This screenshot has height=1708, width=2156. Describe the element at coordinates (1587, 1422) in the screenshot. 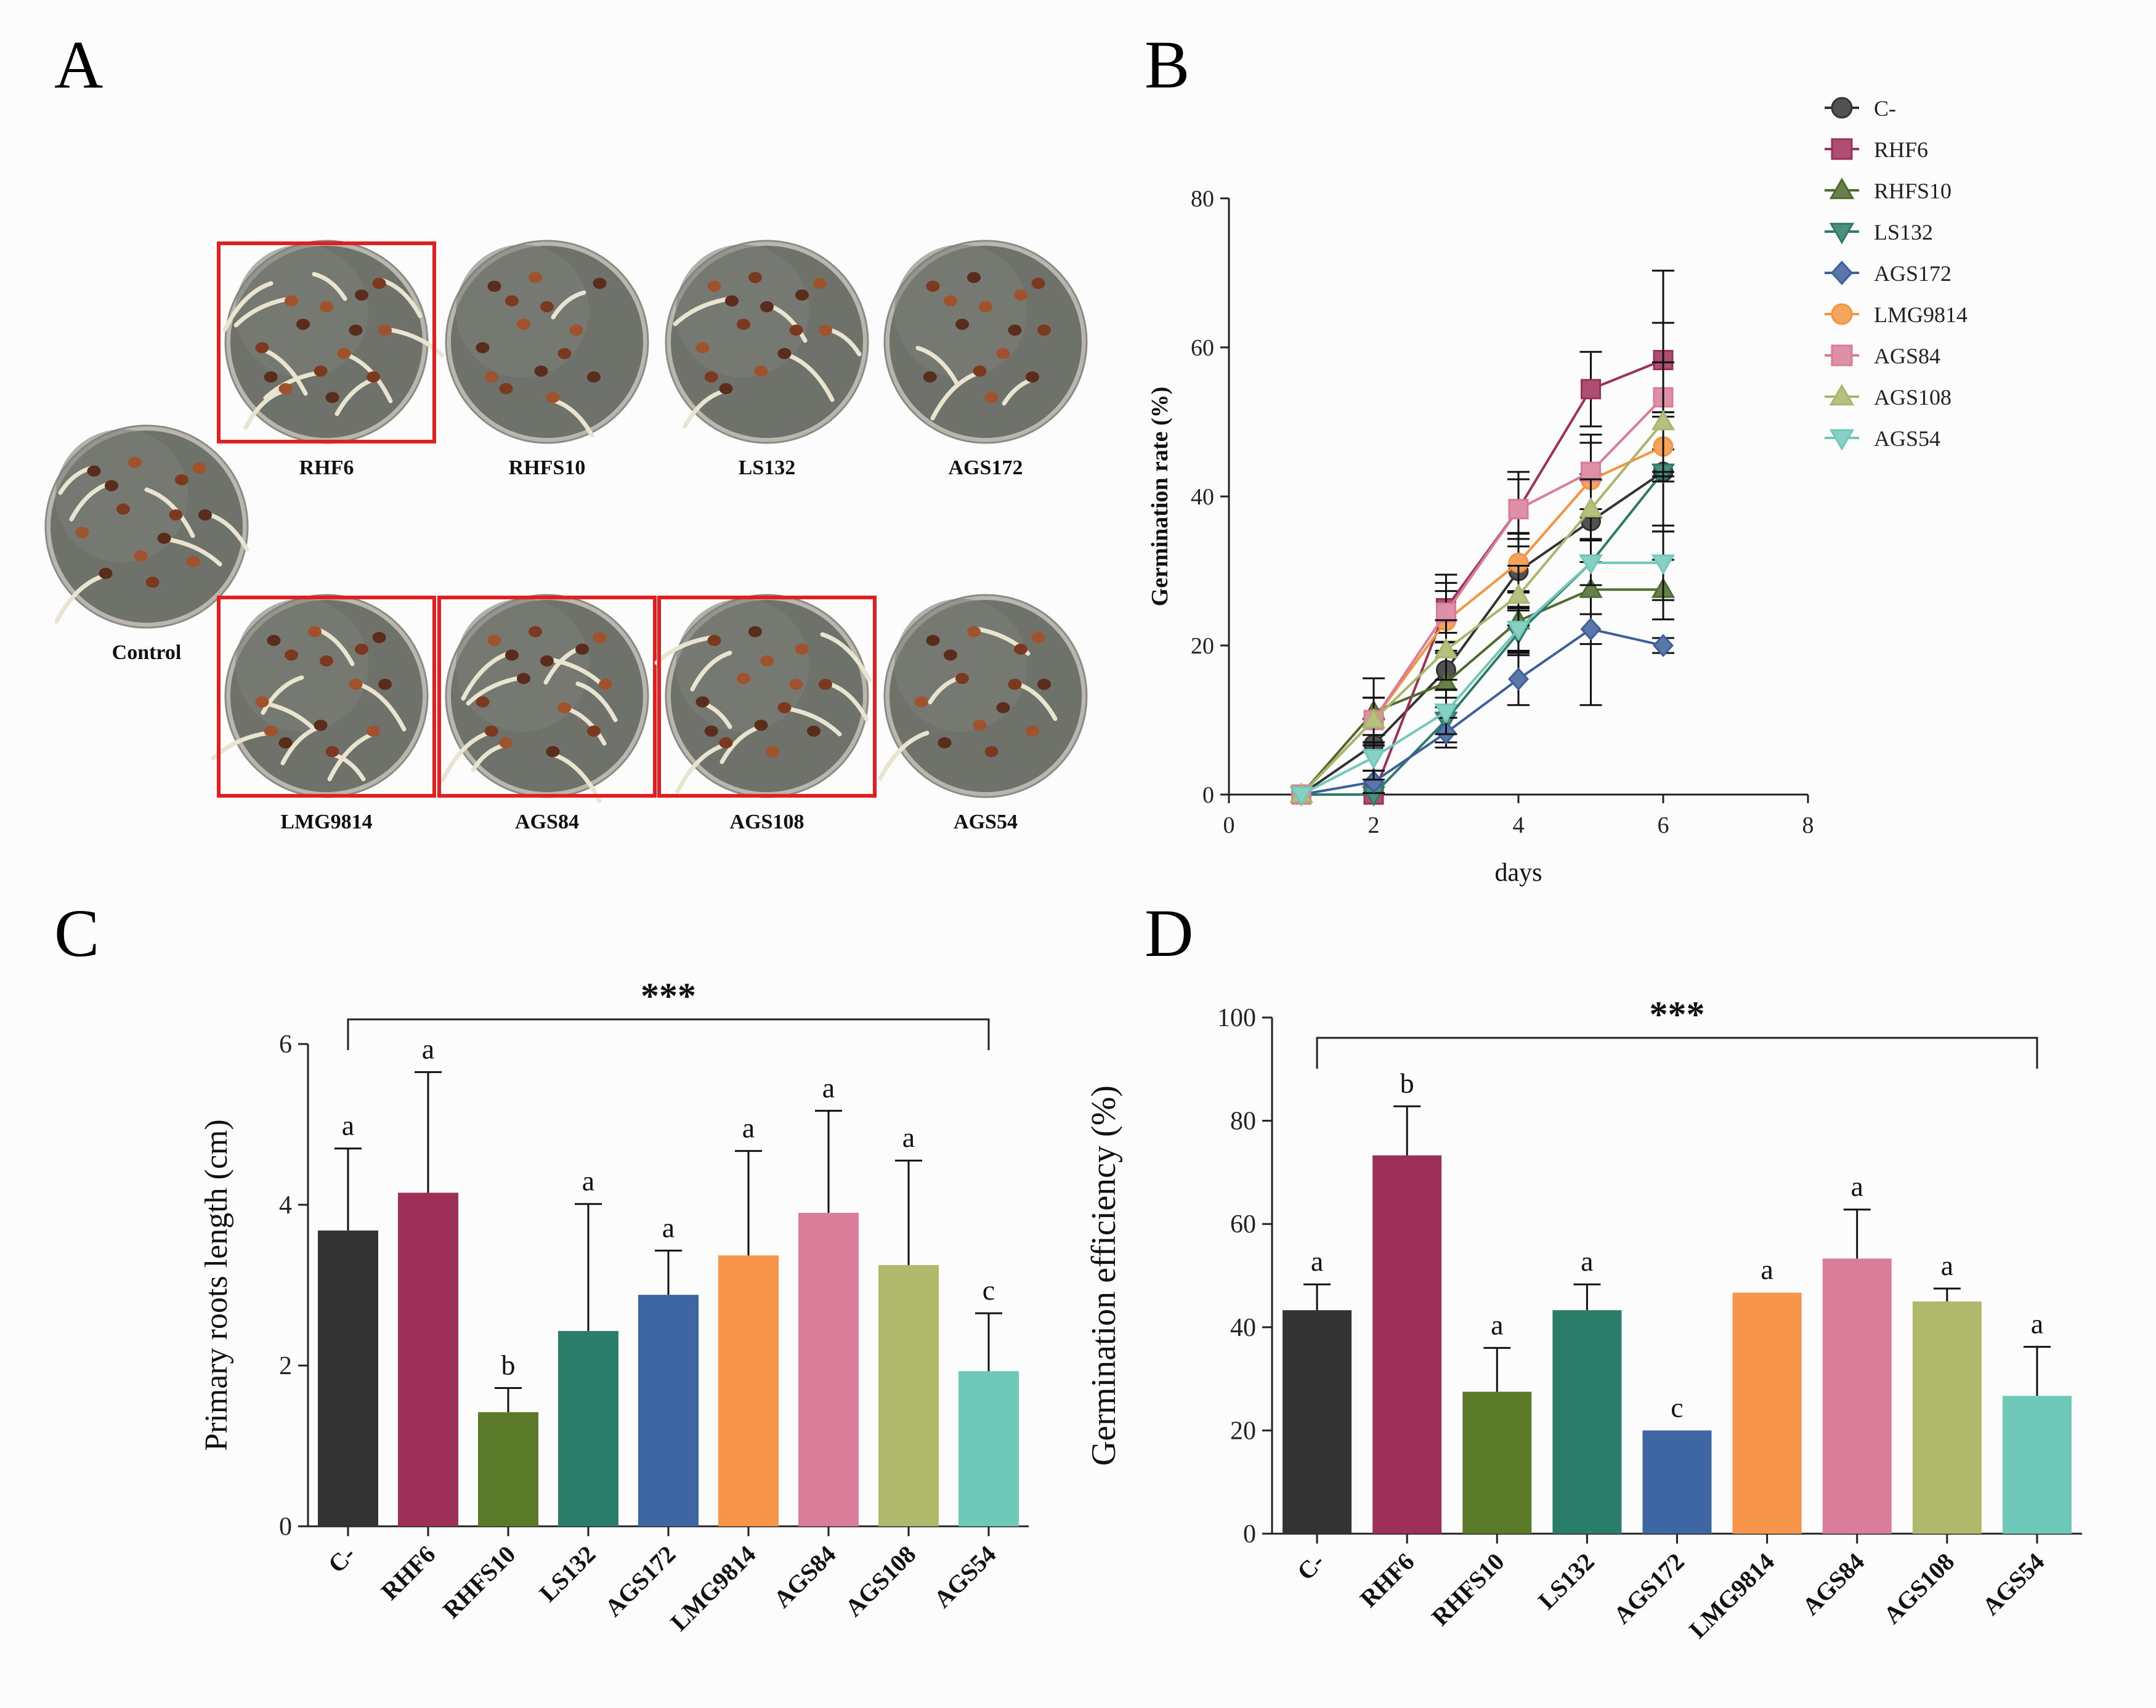

I see `bar-ls132` at that location.